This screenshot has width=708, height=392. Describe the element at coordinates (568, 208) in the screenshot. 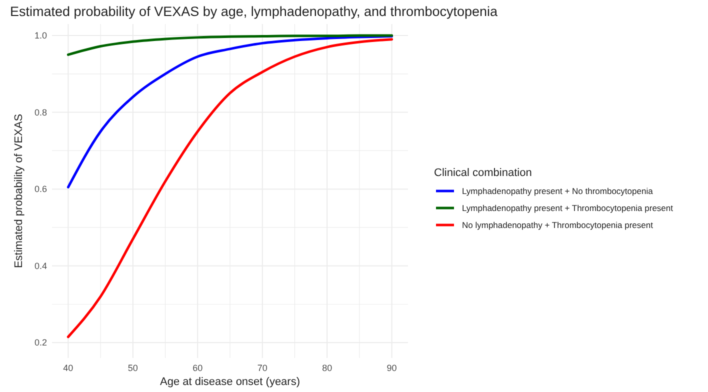

I see `legend-label: Lymphadenopathy present + Thrombocytopenia present` at that location.